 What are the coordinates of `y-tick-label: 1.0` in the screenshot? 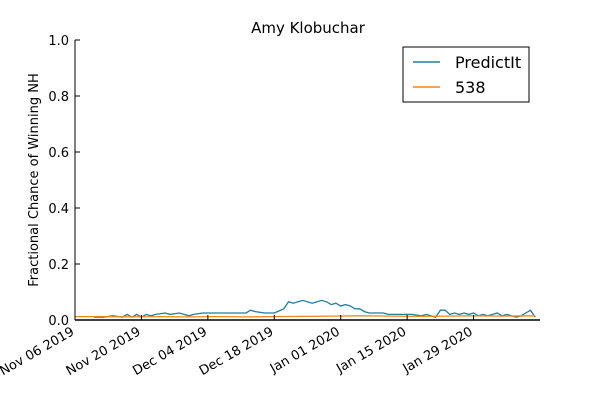 It's located at (58, 41).